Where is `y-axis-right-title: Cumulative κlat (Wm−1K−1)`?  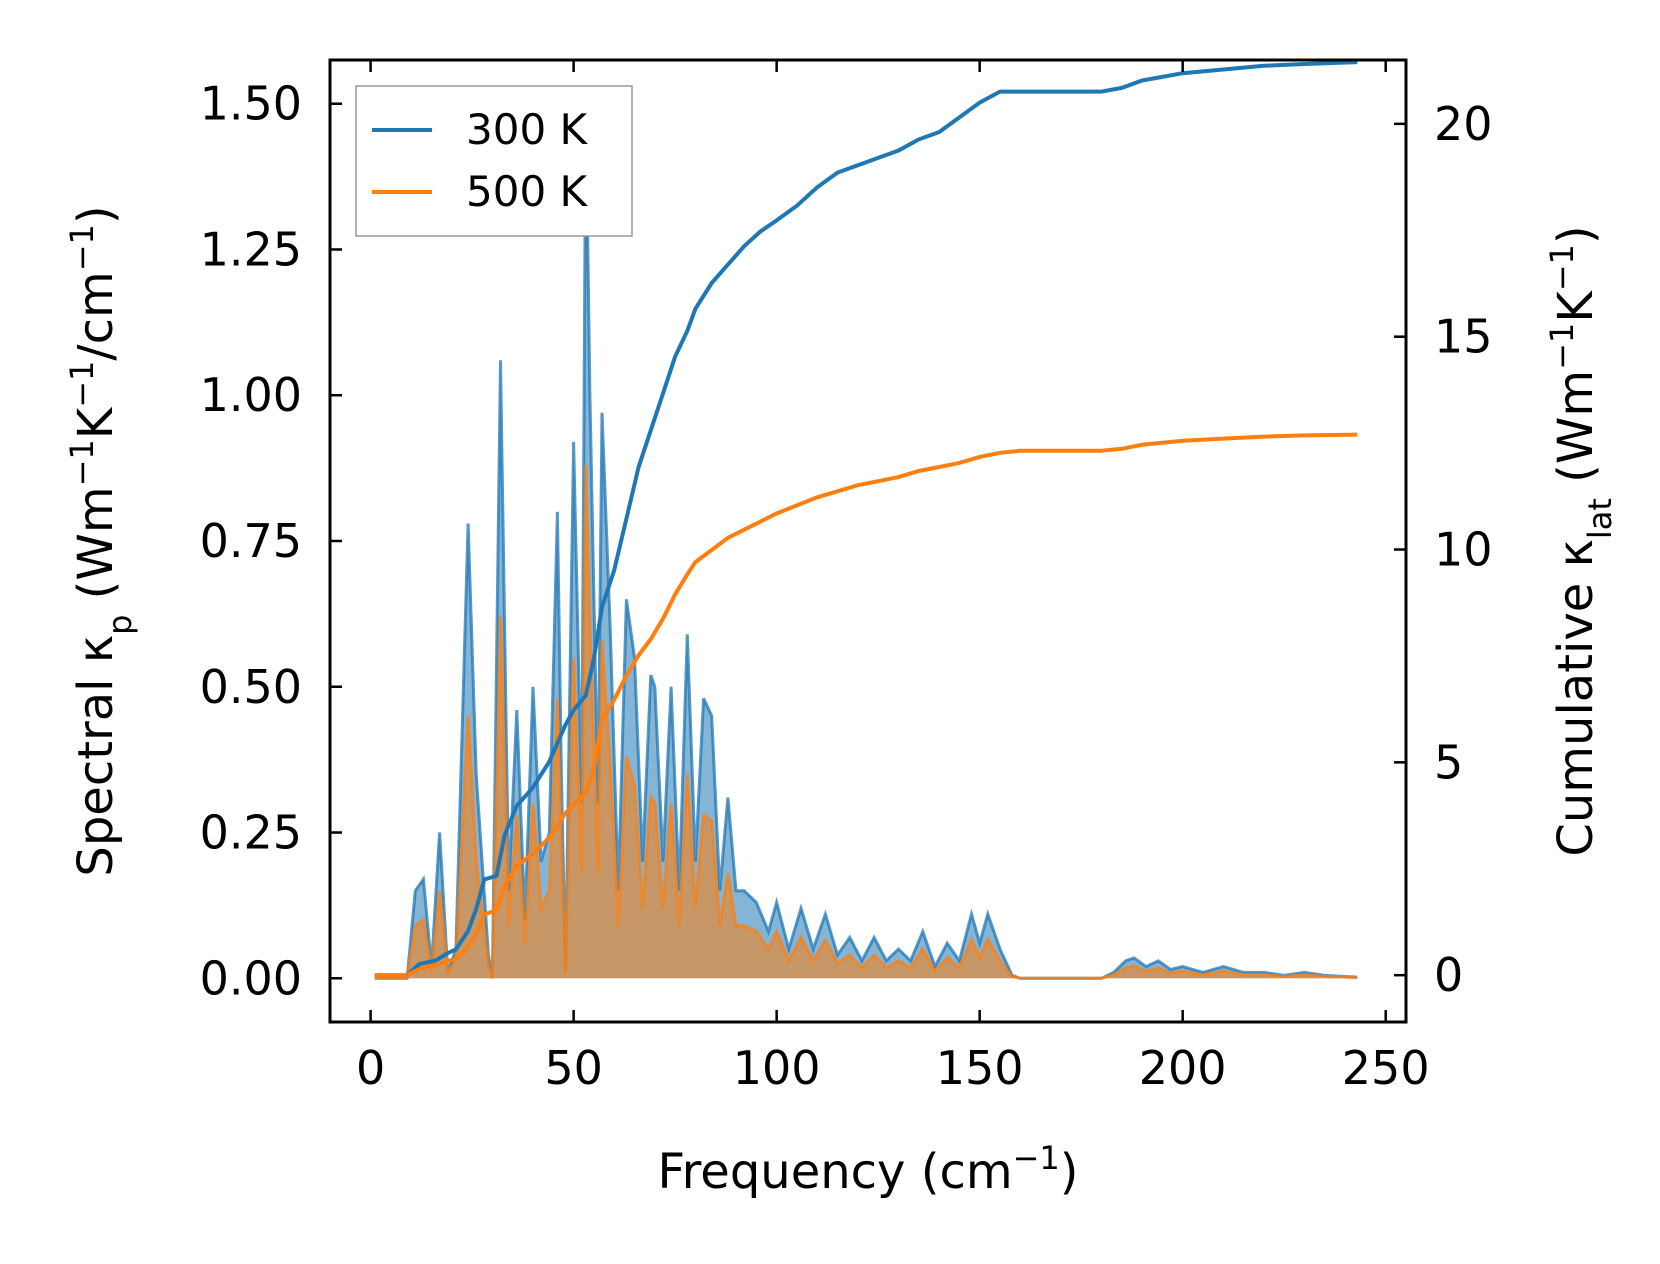
y-axis-right-title: Cumulative κlat (Wm−1K−1) is located at coordinates (1581, 540).